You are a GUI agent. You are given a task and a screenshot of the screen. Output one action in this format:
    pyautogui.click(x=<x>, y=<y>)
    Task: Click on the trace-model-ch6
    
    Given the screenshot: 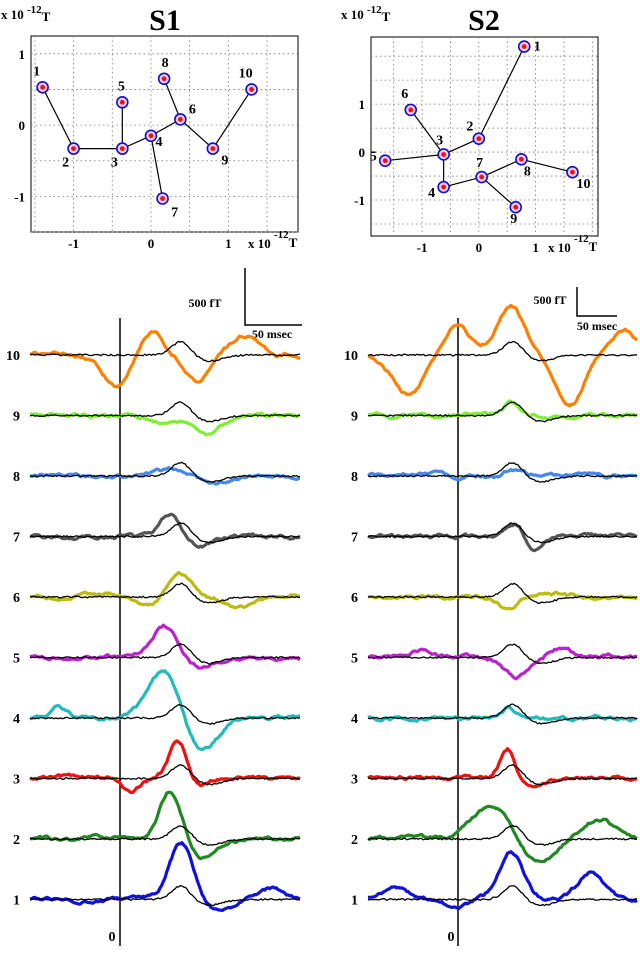 What is the action you would take?
    pyautogui.click(x=503, y=593)
    